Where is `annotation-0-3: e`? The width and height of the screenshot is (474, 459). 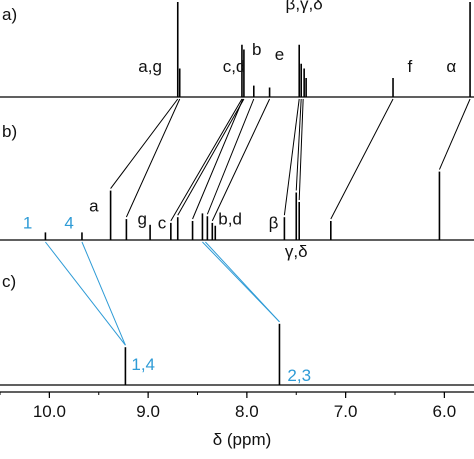 annotation-0-3: e is located at coordinates (279, 54).